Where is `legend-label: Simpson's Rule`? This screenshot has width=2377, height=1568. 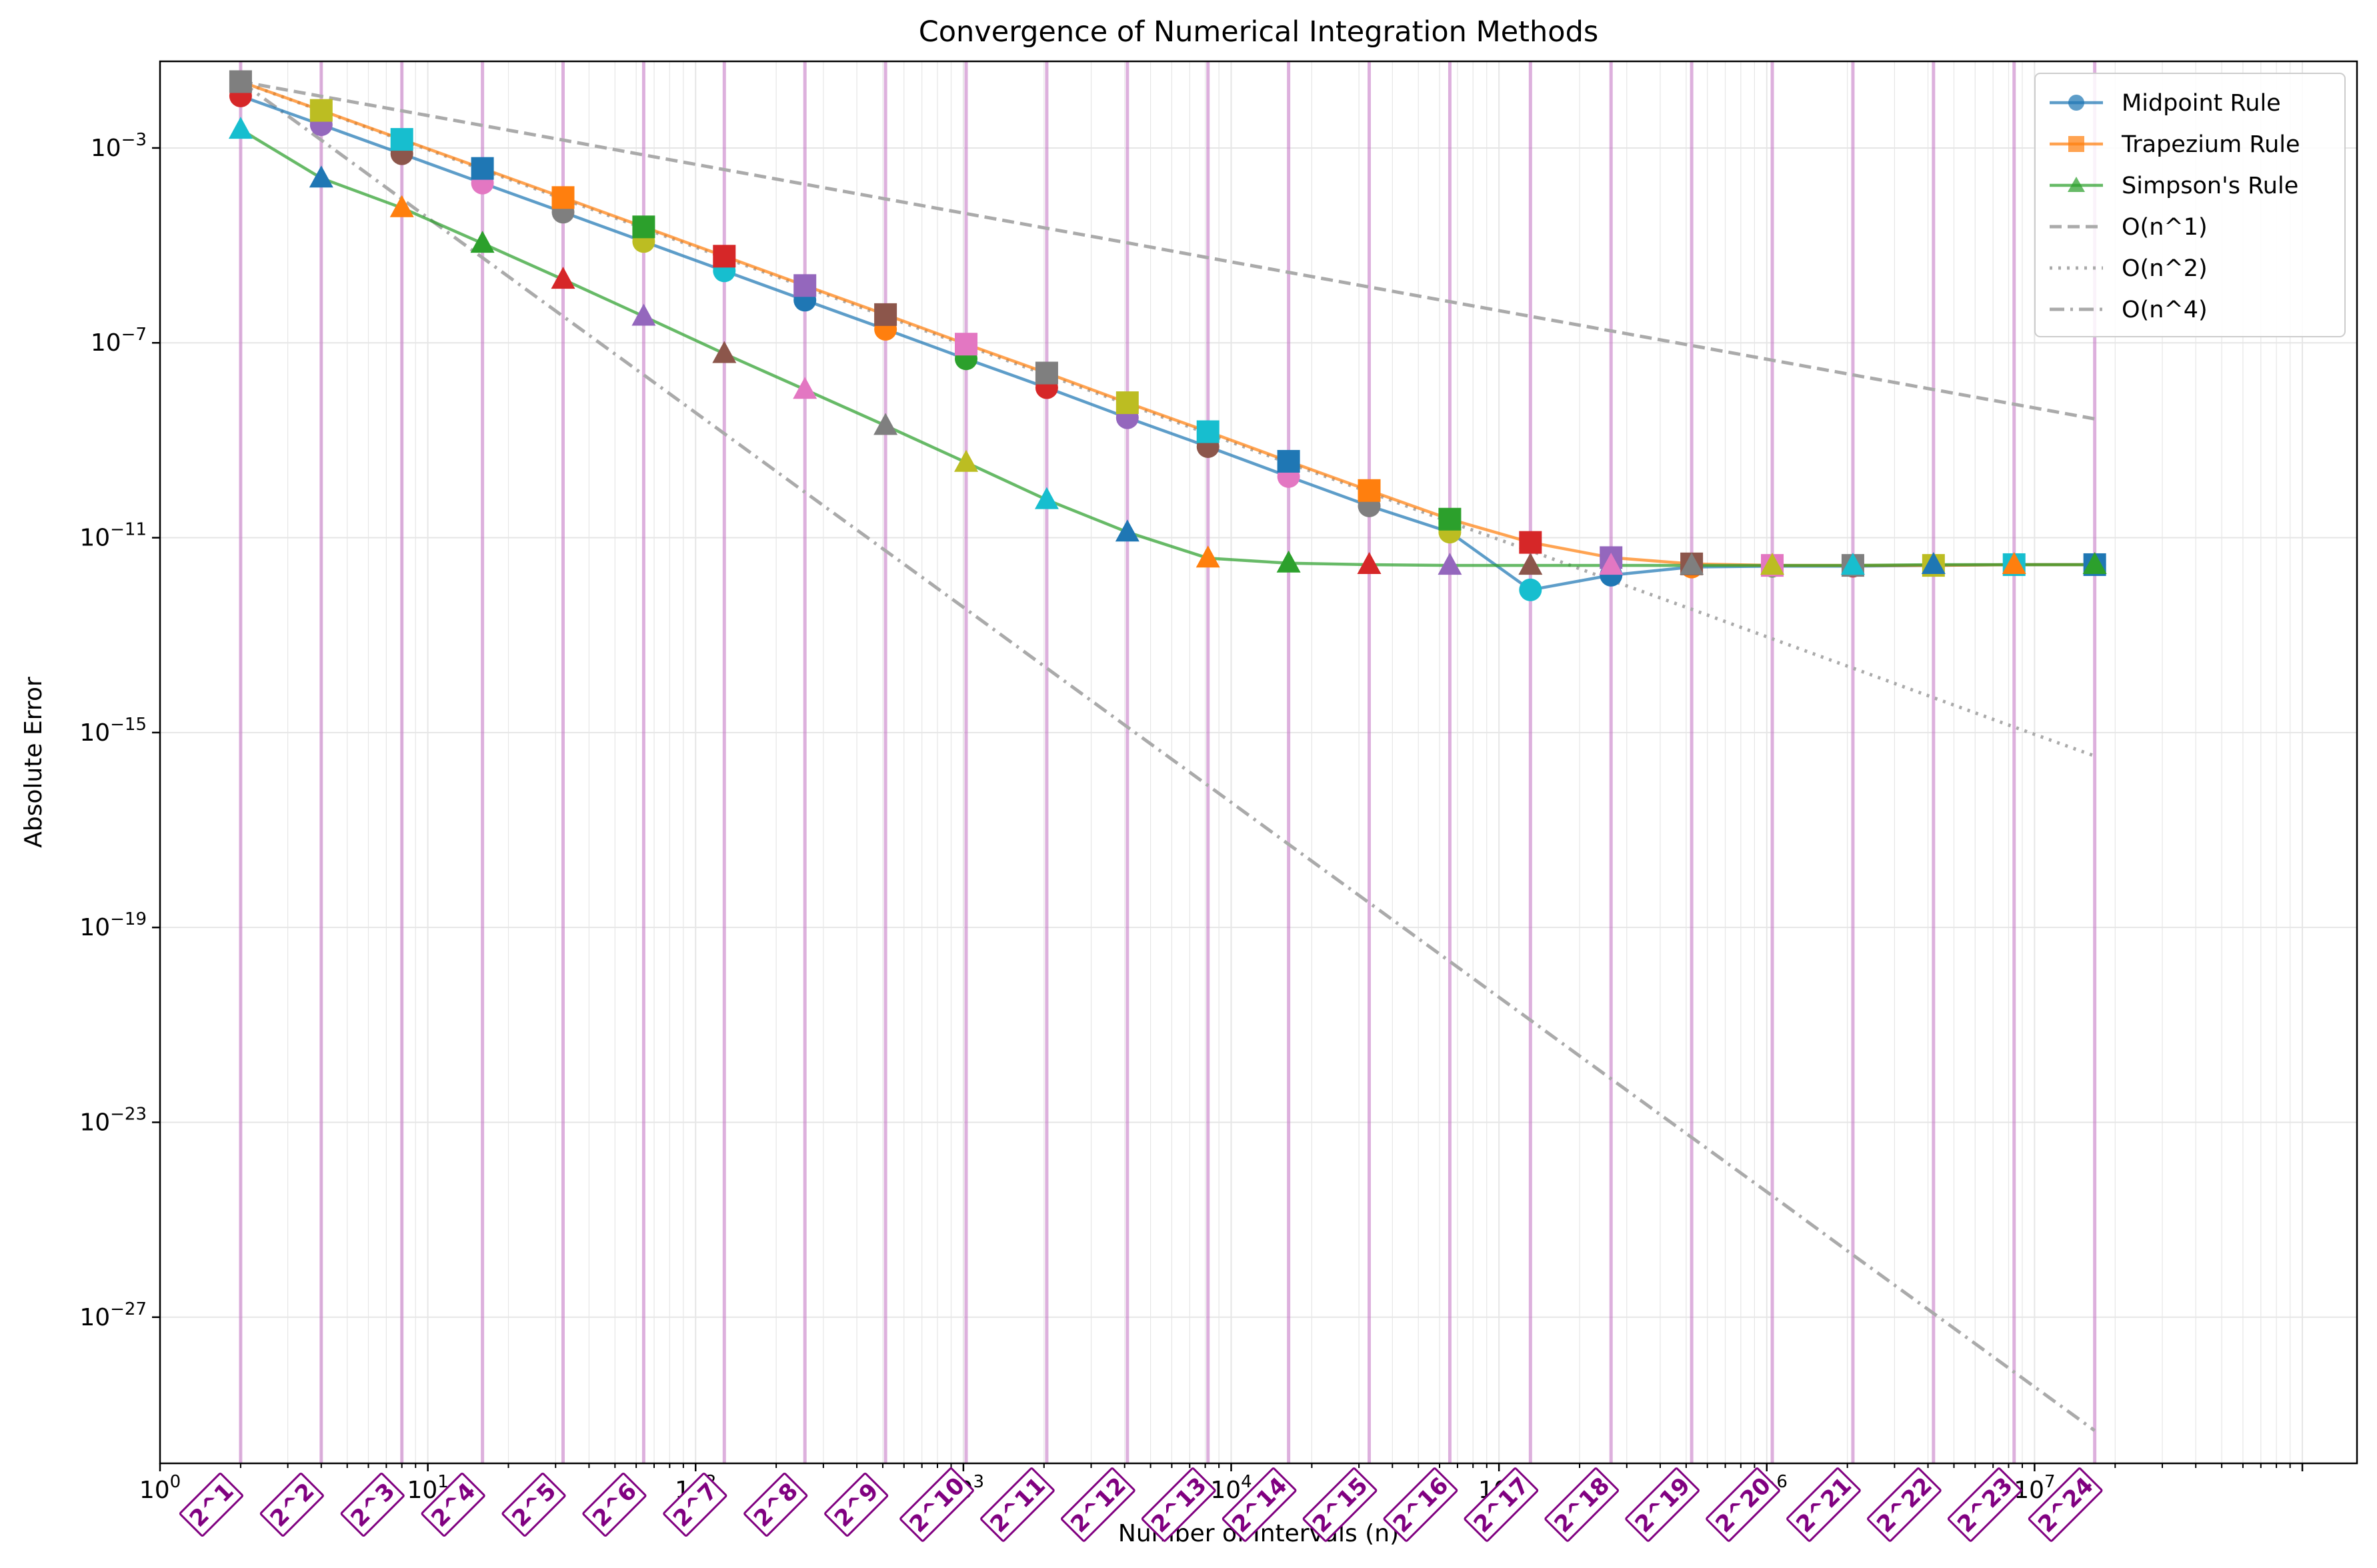 legend-label: Simpson's Rule is located at coordinates (2210, 186).